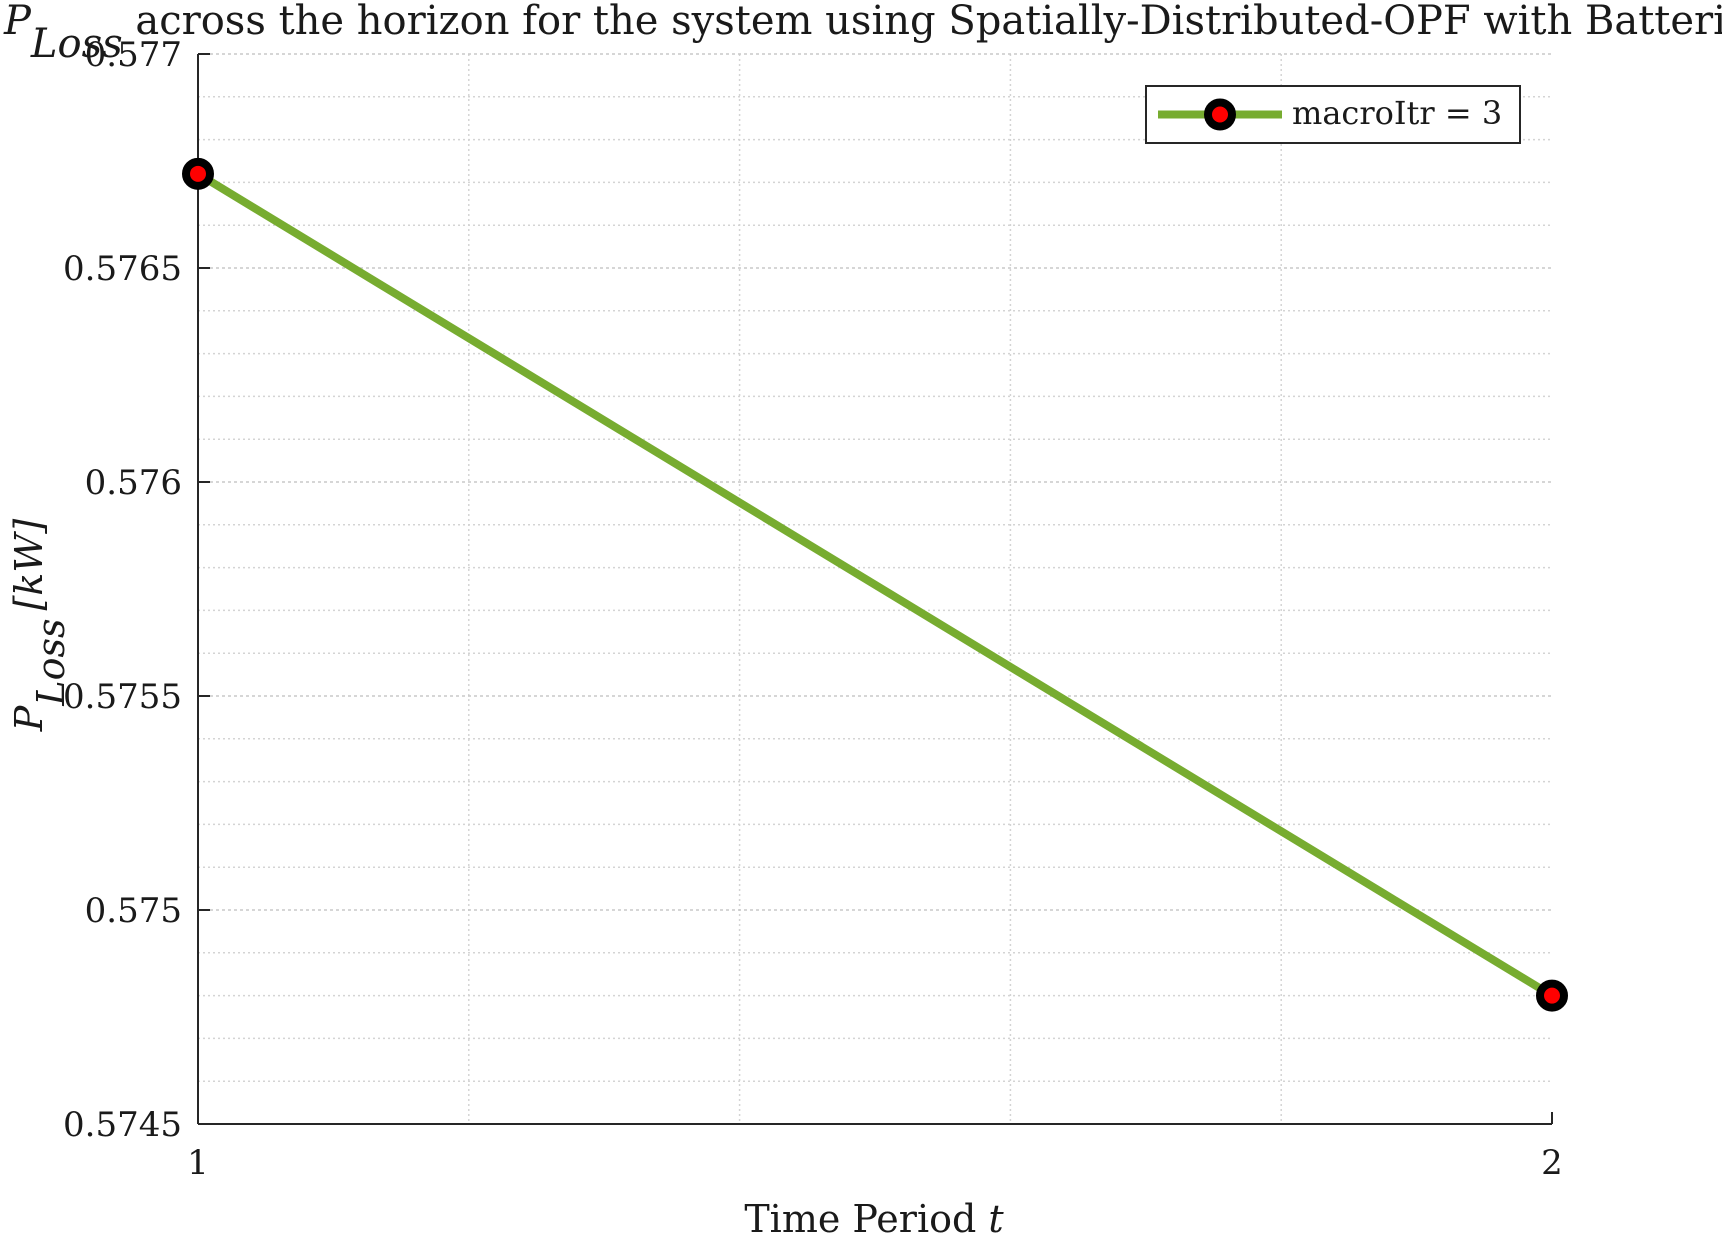 The image size is (1722, 1236). I want to click on y-axis-label-unit: [kW], so click(29, 565).